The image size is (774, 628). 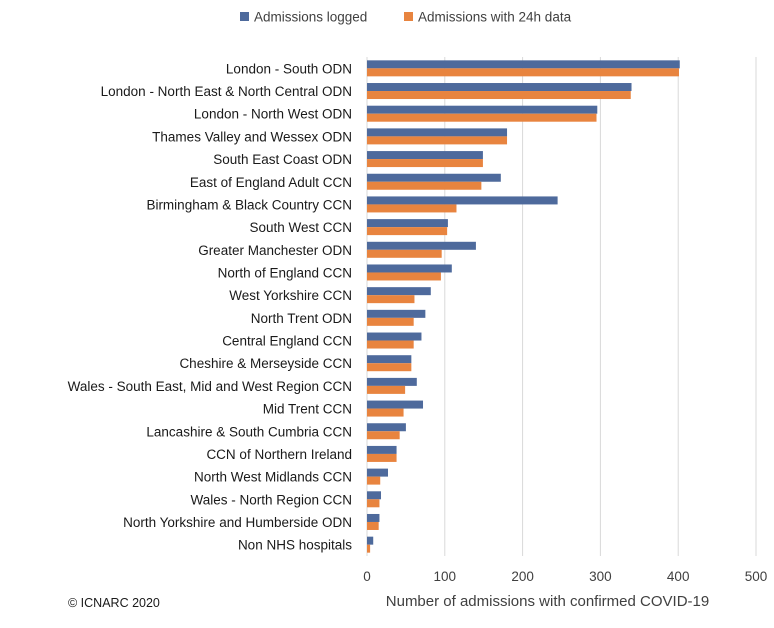 I want to click on x-tick-200: 200, so click(x=522, y=576).